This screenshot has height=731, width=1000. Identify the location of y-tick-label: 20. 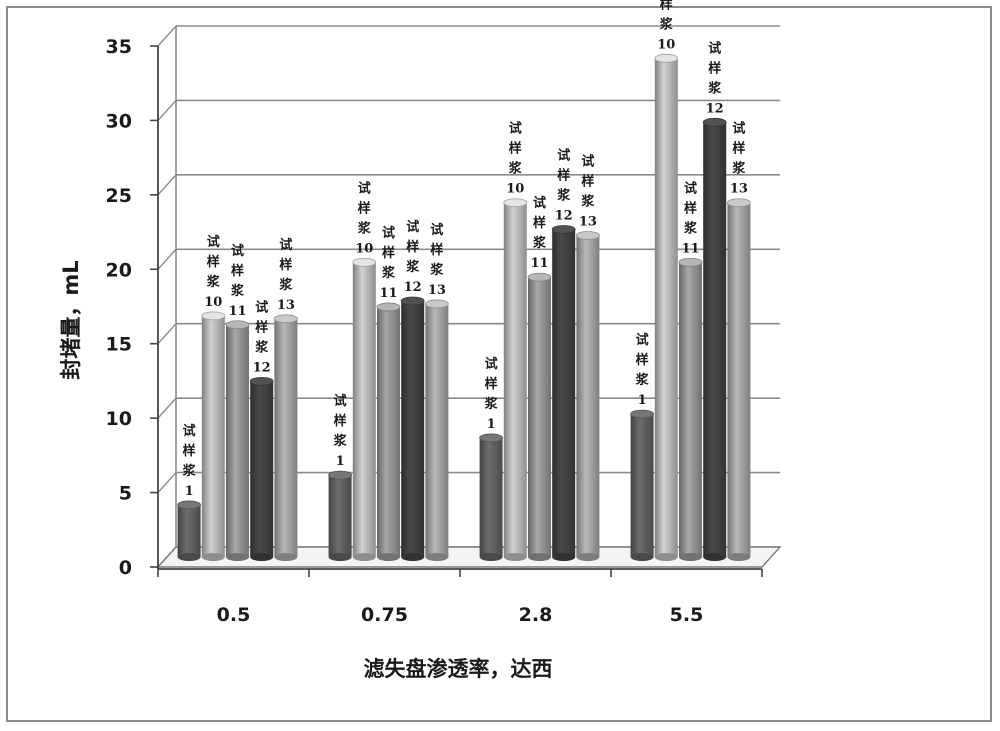
(119, 270).